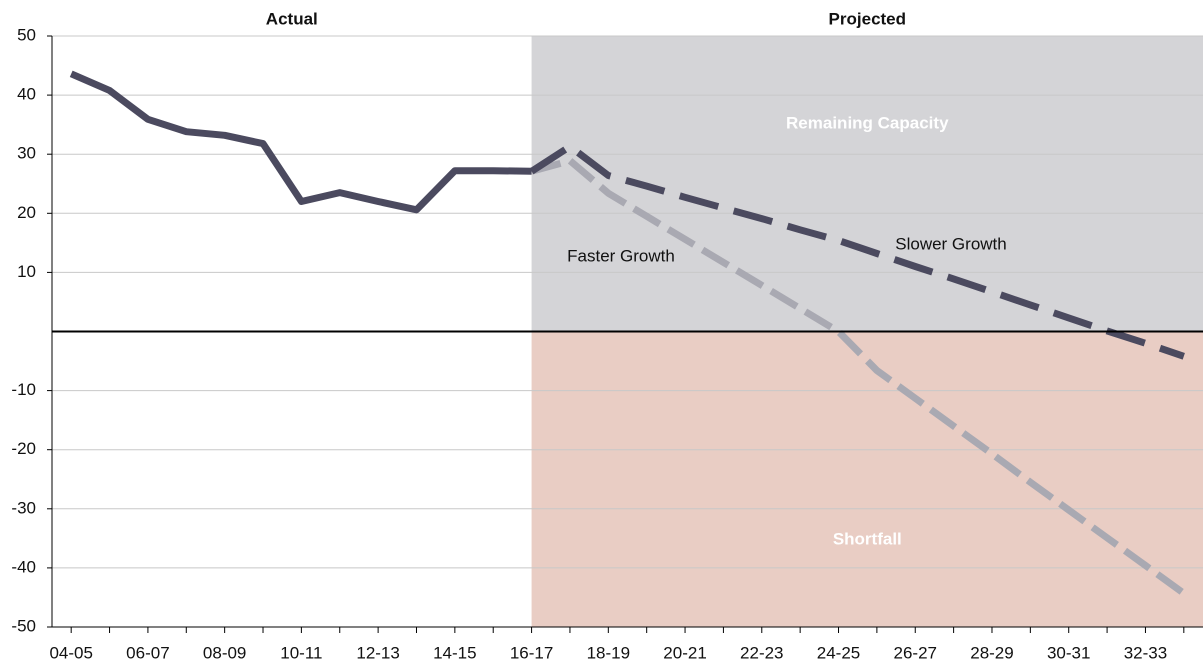 Image resolution: width=1203 pixels, height=667 pixels. I want to click on x-tick-label: 04-05, so click(70, 652).